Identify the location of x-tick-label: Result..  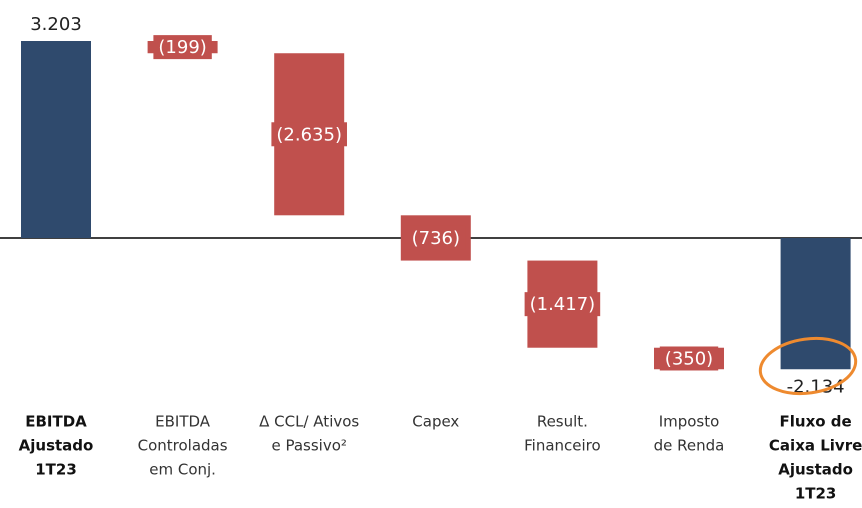
(562, 422).